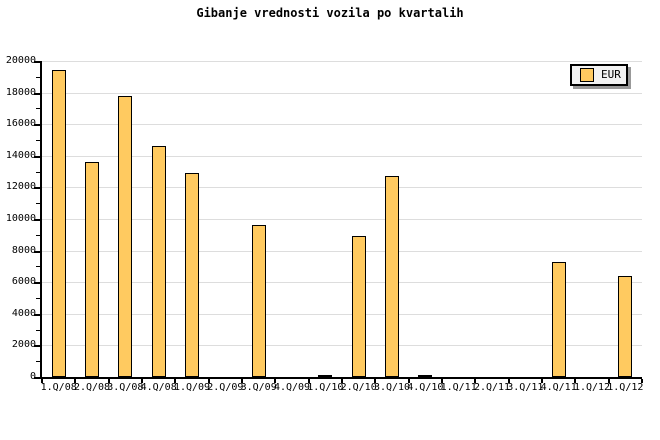  Describe the element at coordinates (258, 387) in the screenshot. I see `x-axis-category-label: 3.Q/09` at that location.